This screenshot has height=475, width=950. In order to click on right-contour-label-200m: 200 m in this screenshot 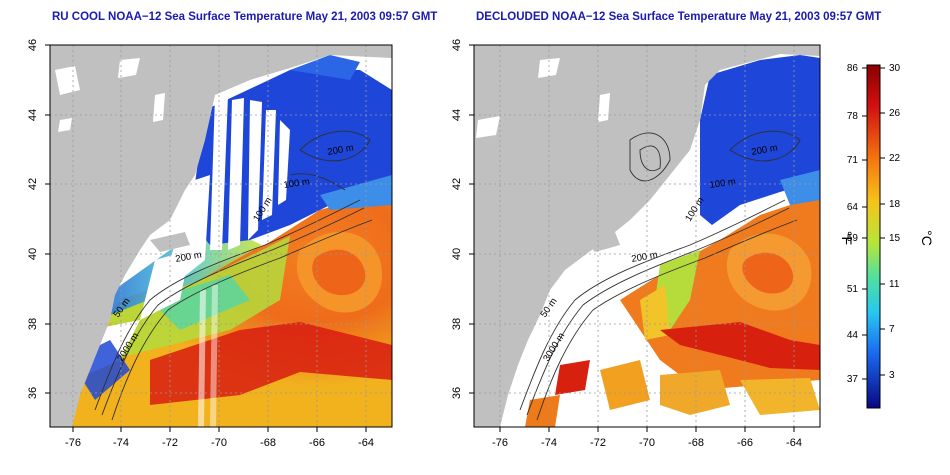, I will do `click(645, 257)`.